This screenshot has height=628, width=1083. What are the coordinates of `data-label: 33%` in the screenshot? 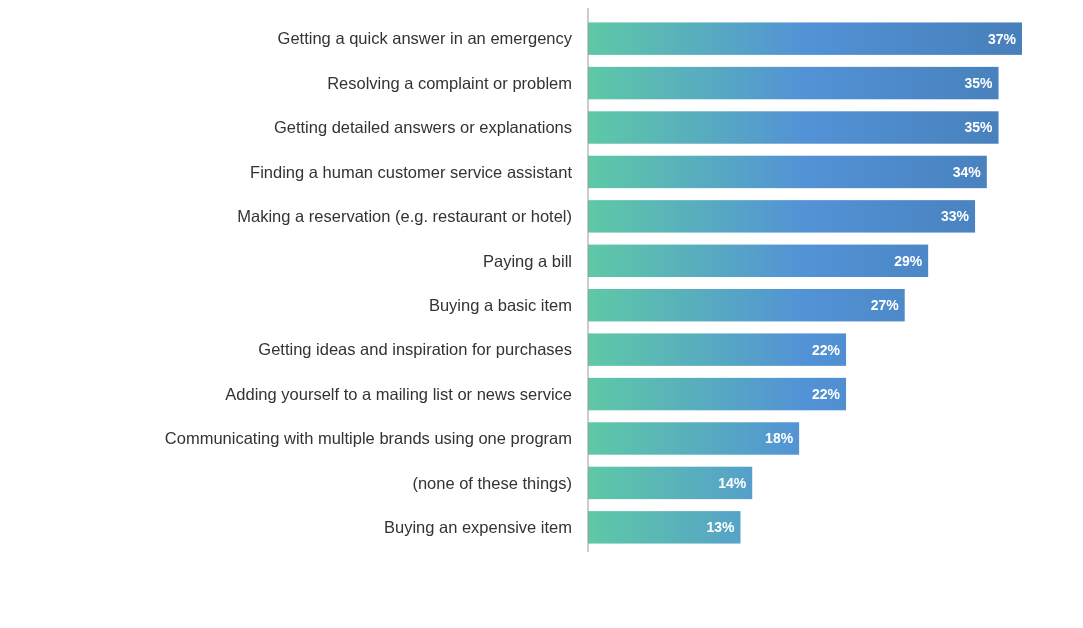 It's located at (955, 216).